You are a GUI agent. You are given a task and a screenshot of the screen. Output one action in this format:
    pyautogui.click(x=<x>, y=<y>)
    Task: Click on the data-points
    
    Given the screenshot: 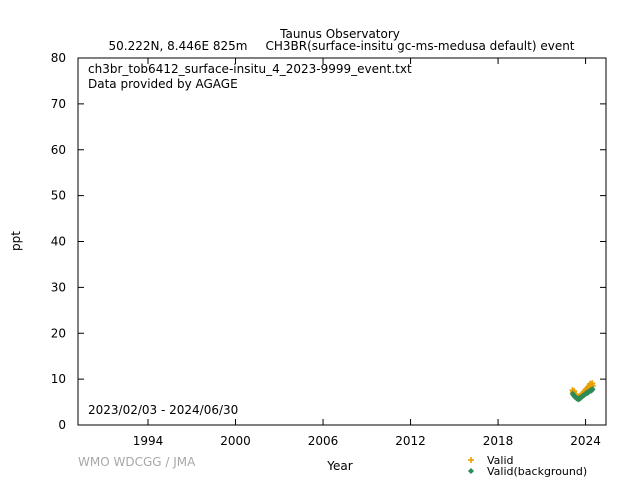 What is the action you would take?
    pyautogui.click(x=582, y=391)
    